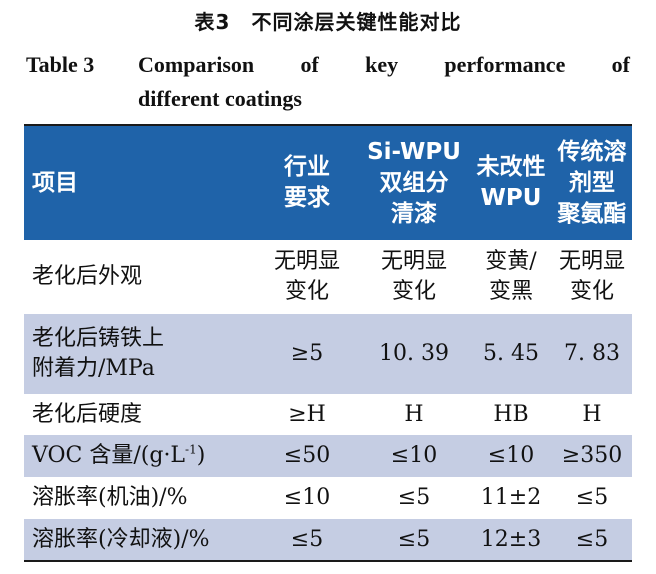 The image size is (656, 574). I want to click on table-row: 溶胀率(冷却液)/% ≤5 ≤5 12±3 ≤5, so click(328, 540).